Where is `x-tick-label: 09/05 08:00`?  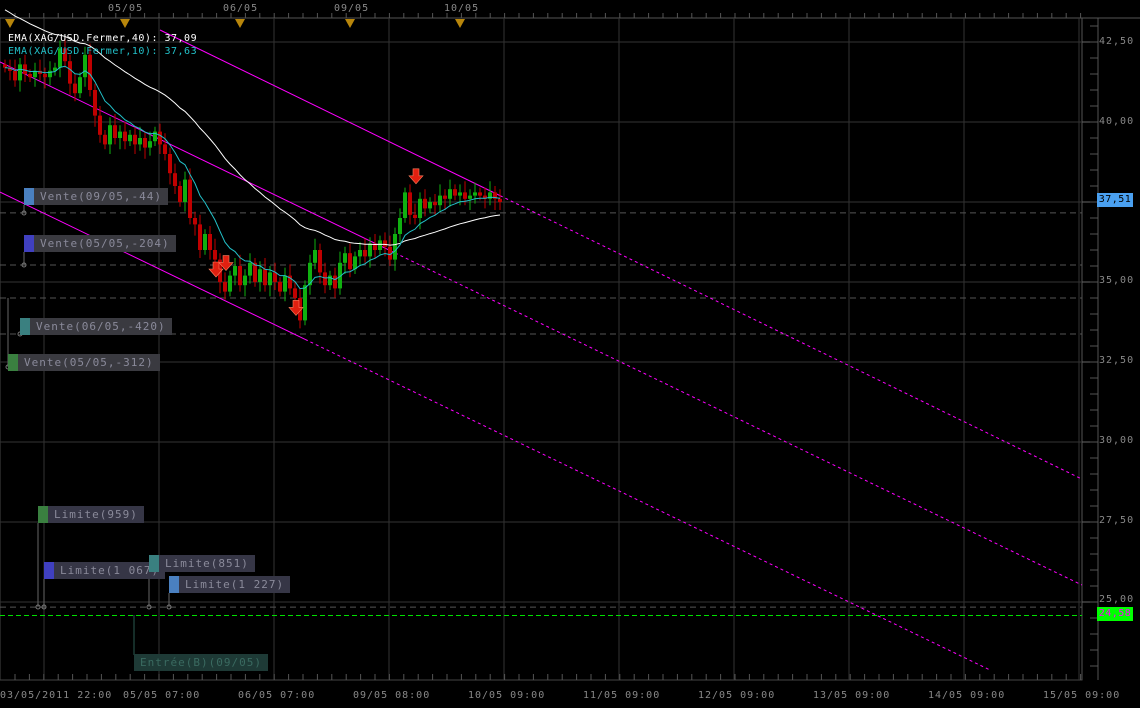
x-tick-label: 09/05 08:00 is located at coordinates (392, 695).